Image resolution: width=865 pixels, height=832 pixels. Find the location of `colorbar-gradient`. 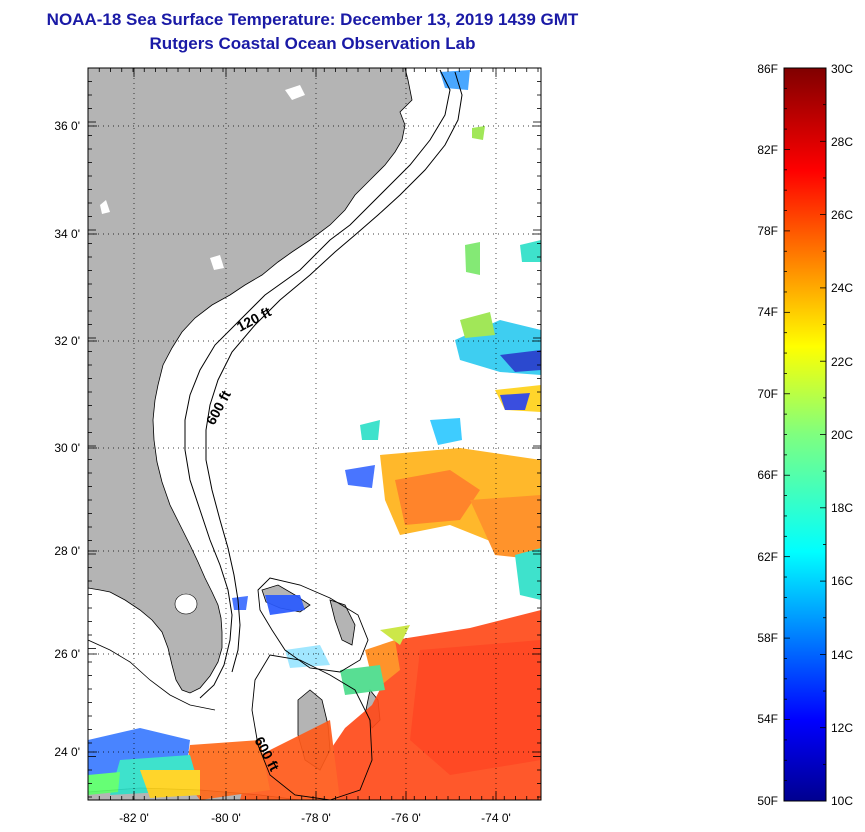

colorbar-gradient is located at coordinates (805, 434).